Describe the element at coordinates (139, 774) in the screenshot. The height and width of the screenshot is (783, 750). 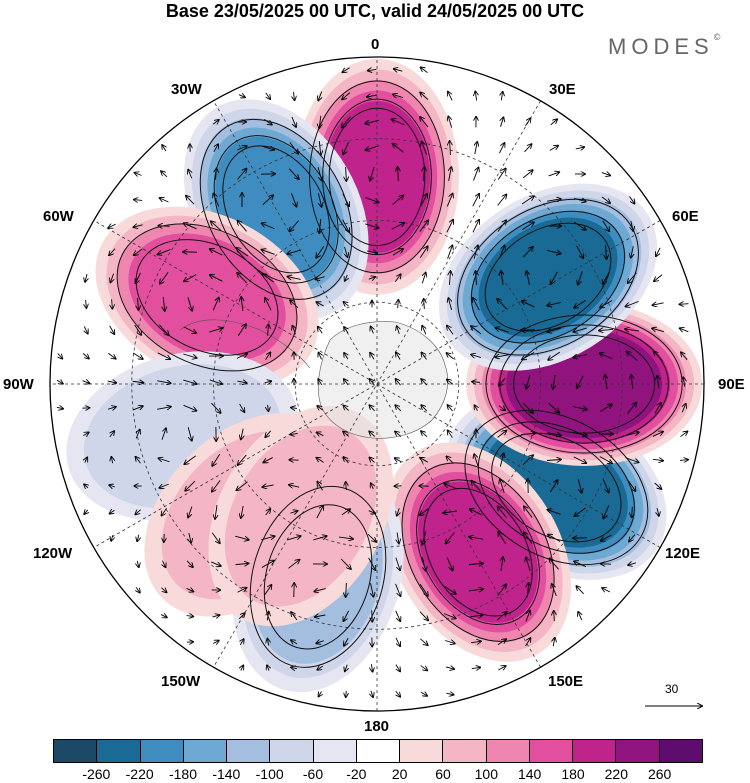
I see `colorbar-tick-label: -220` at that location.